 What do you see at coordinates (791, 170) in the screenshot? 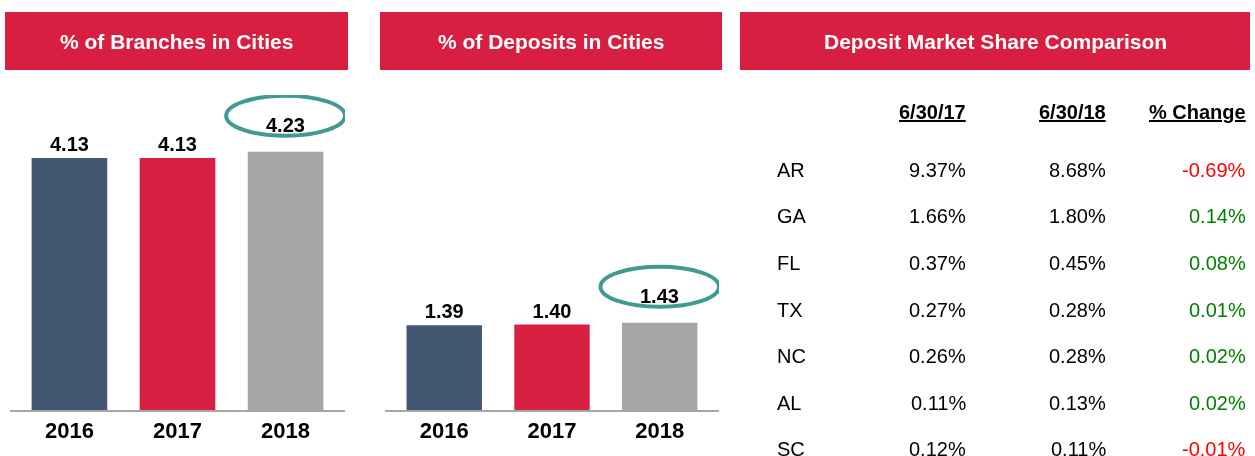
I see `category-label: AR` at bounding box center [791, 170].